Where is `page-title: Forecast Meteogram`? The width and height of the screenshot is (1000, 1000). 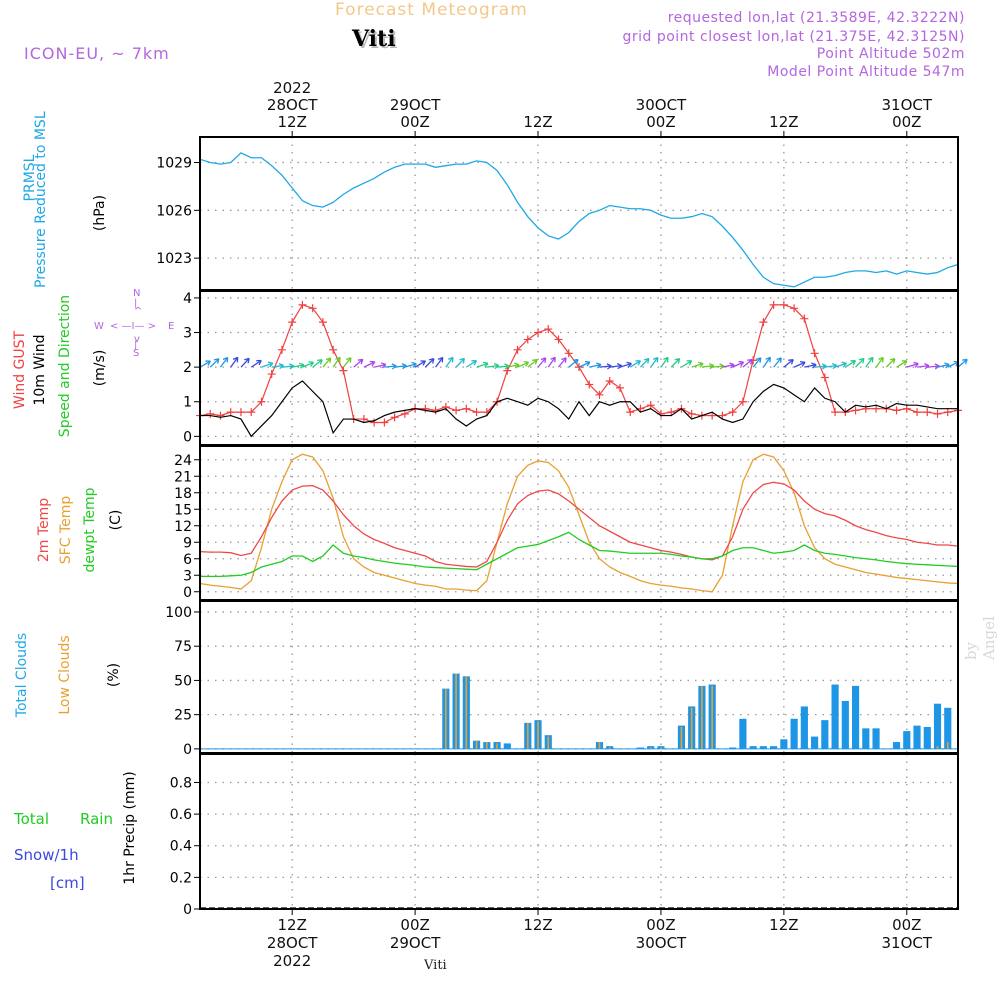
page-title: Forecast Meteogram is located at coordinates (431, 10).